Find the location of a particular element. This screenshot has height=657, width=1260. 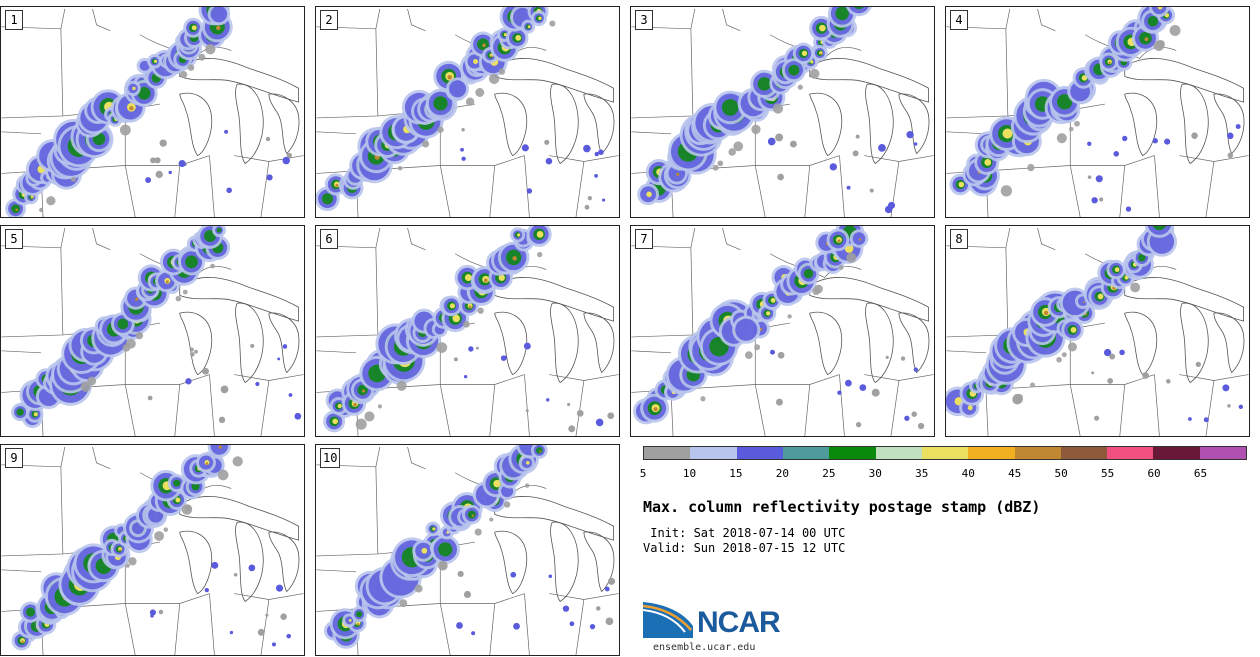

panel-number: 2 is located at coordinates (329, 20).